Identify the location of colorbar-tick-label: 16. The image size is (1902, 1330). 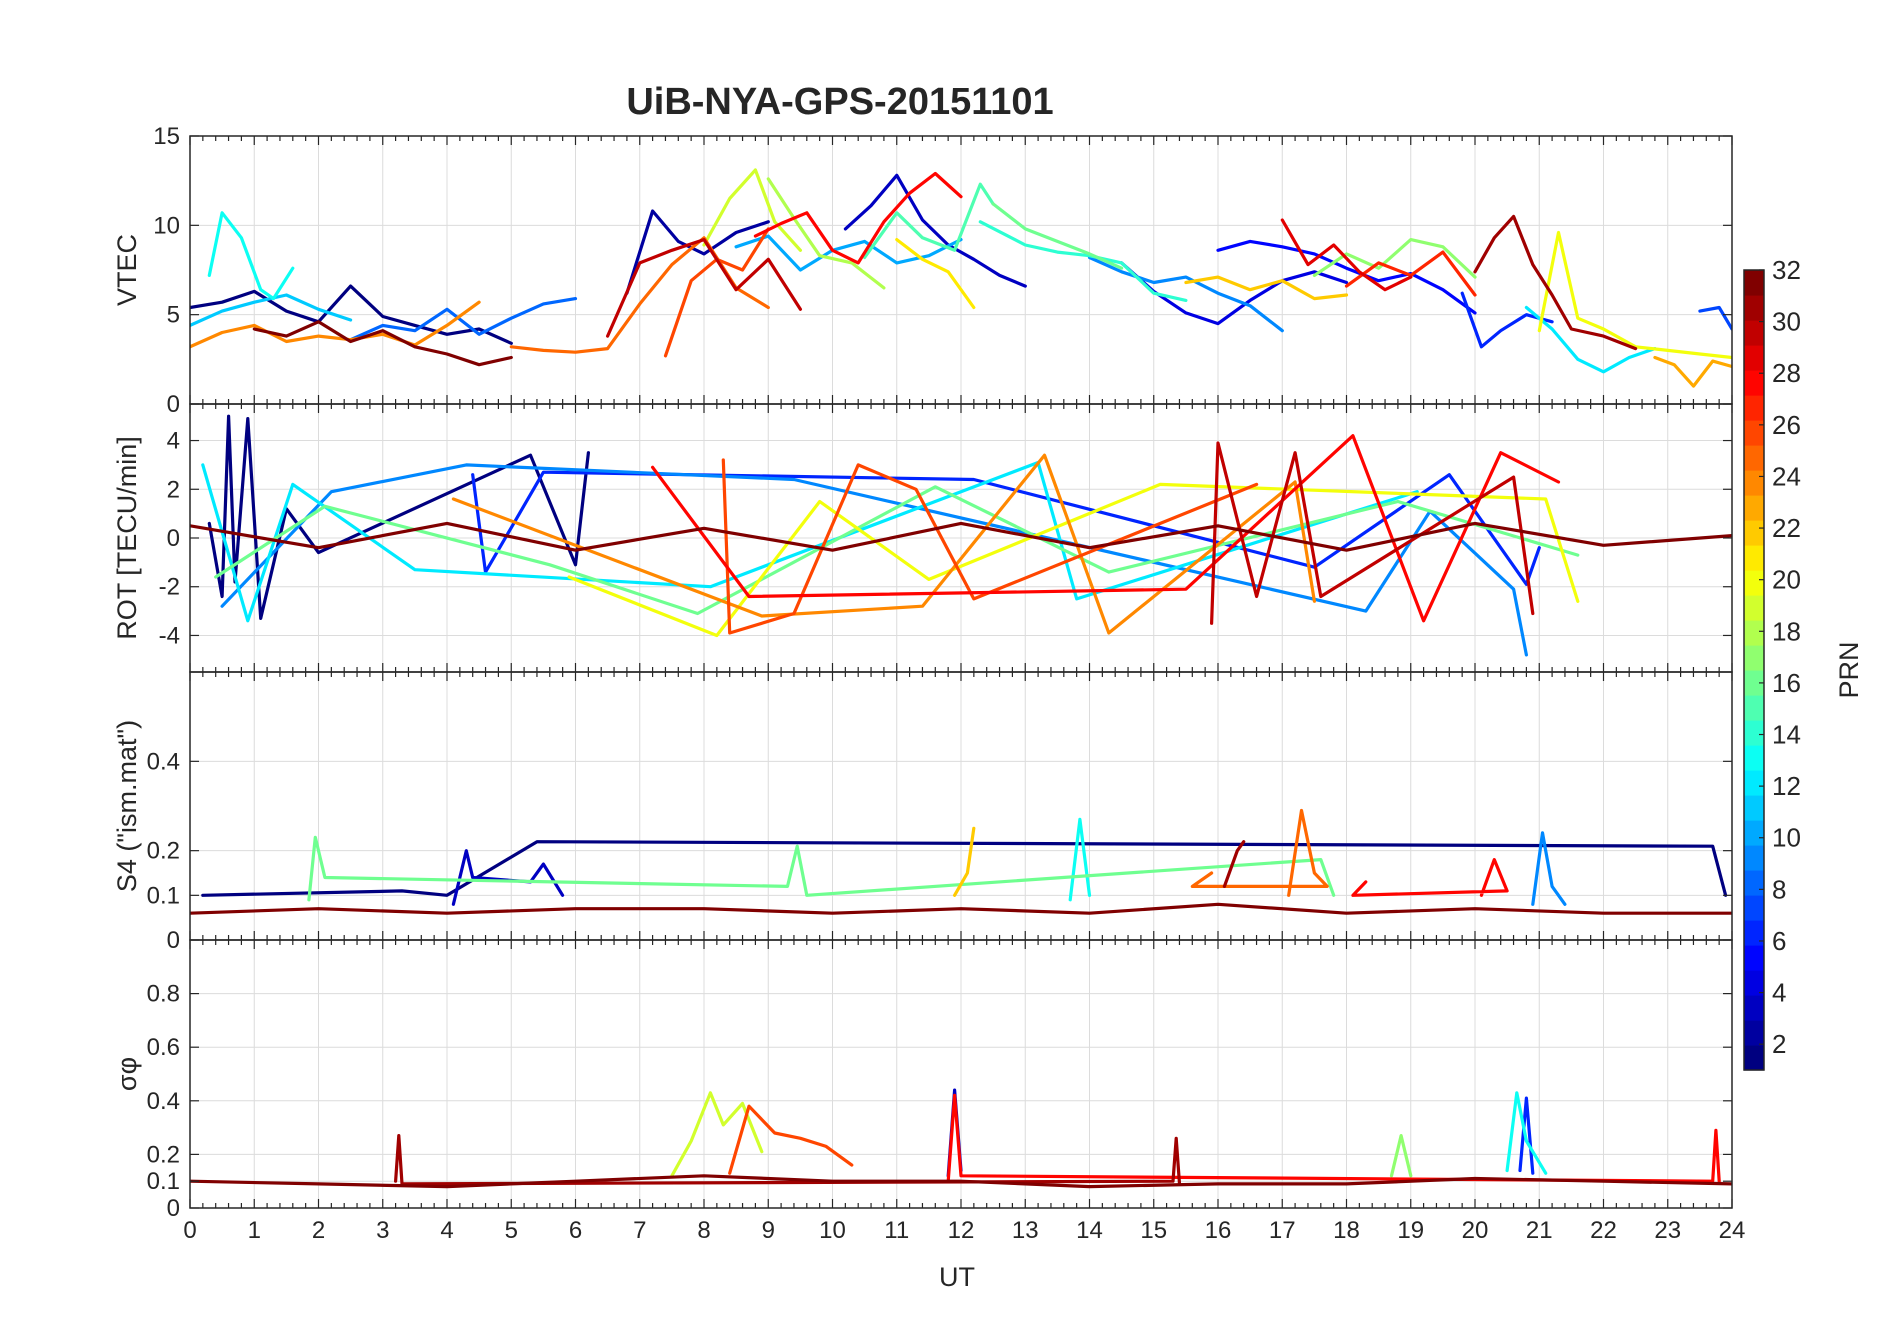
(1786, 683).